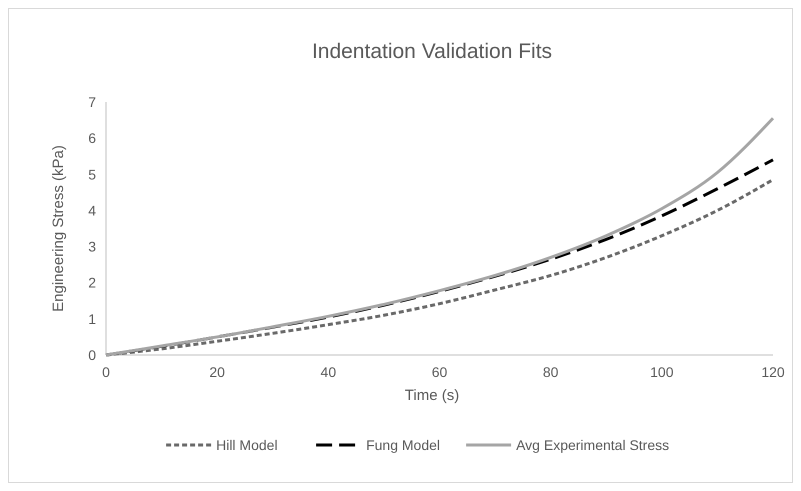 The image size is (801, 491). Describe the element at coordinates (432, 51) in the screenshot. I see `chart-title: Indentation Validation Fits` at that location.